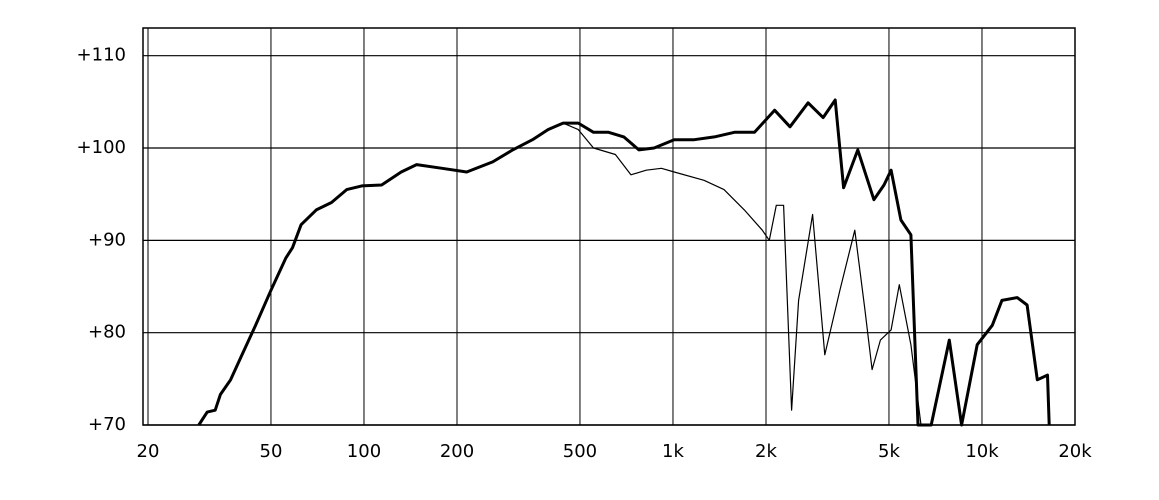  What do you see at coordinates (766, 451) in the screenshot?
I see `x-tick-label: 2k` at bounding box center [766, 451].